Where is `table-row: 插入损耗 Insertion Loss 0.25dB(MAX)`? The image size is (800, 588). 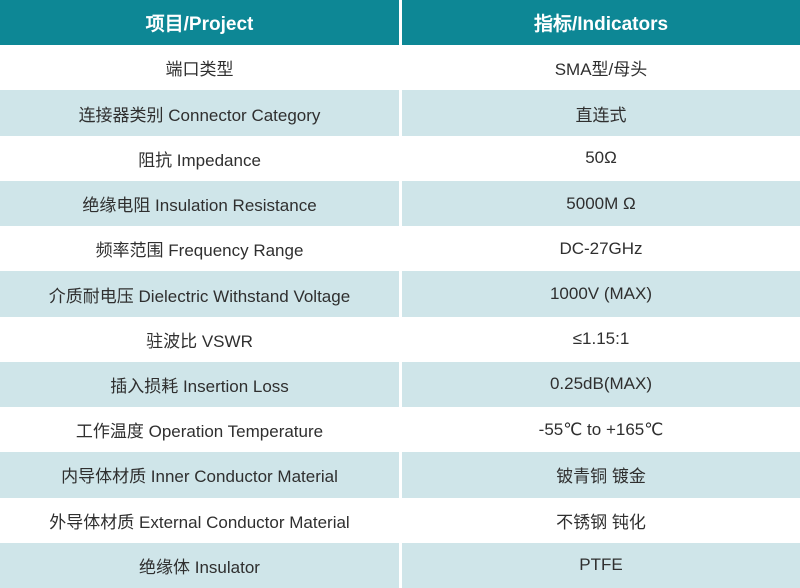 table-row: 插入损耗 Insertion Loss 0.25dB(MAX) is located at coordinates (400, 384).